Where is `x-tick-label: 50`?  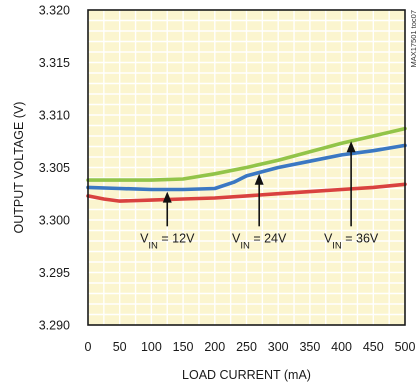
x-tick-label: 50 is located at coordinates (120, 347).